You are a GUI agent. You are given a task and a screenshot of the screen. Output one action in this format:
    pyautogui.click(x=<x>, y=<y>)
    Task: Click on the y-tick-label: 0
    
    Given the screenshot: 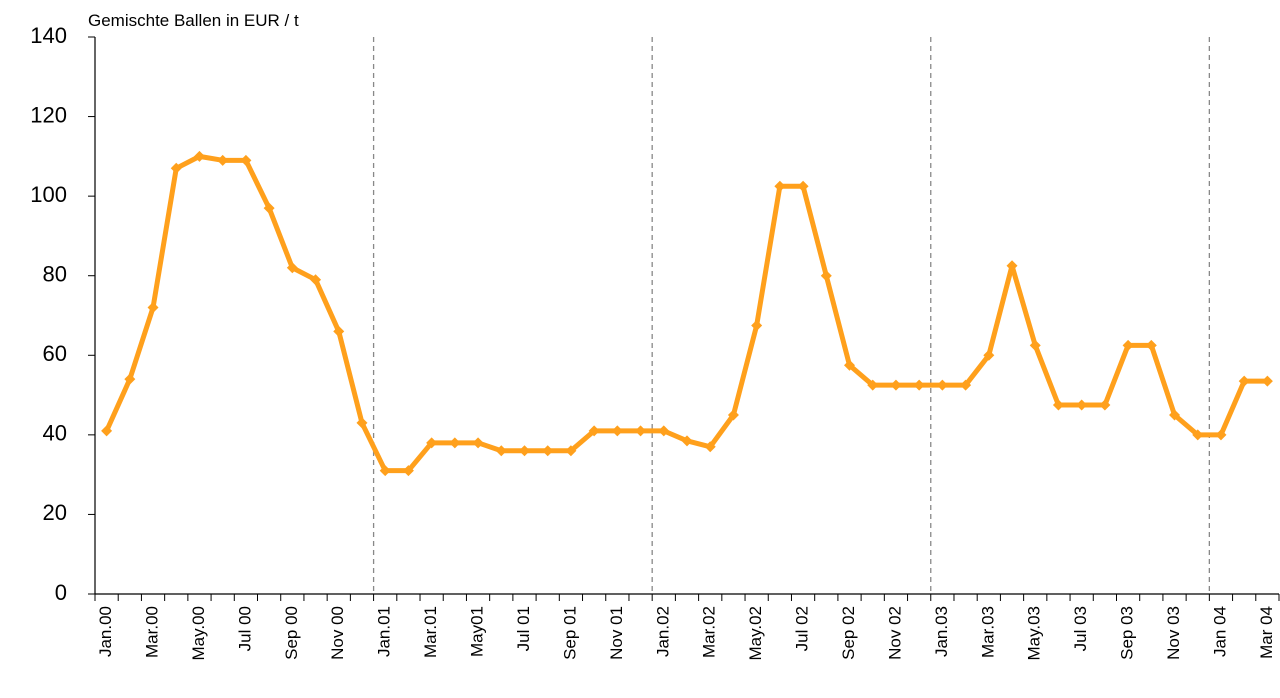 What is the action you would take?
    pyautogui.click(x=61, y=592)
    